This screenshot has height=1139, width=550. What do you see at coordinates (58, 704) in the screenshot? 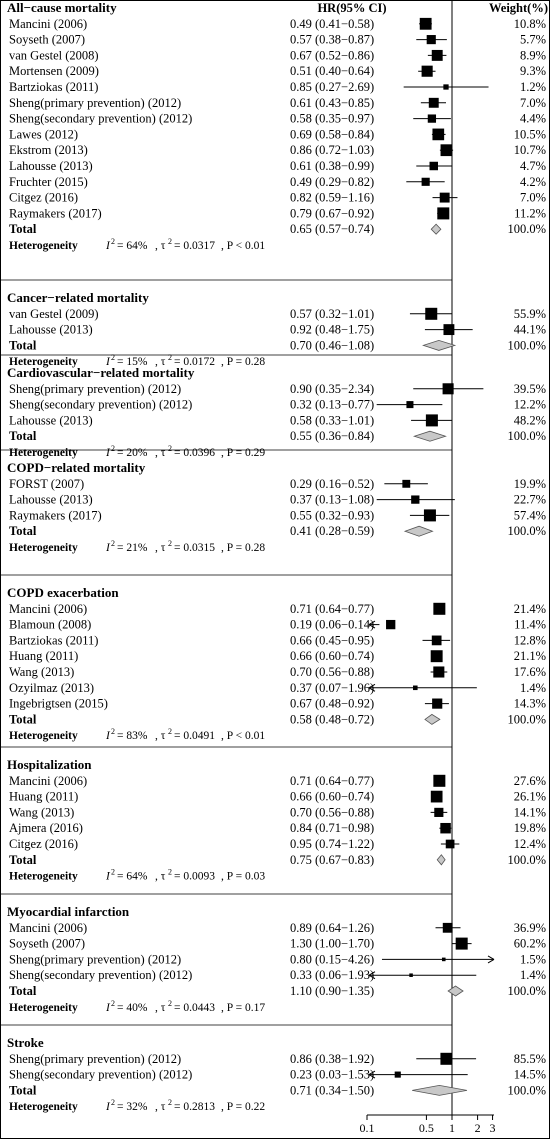
I see `study-name: Ingebrigtsen (2015)` at bounding box center [58, 704].